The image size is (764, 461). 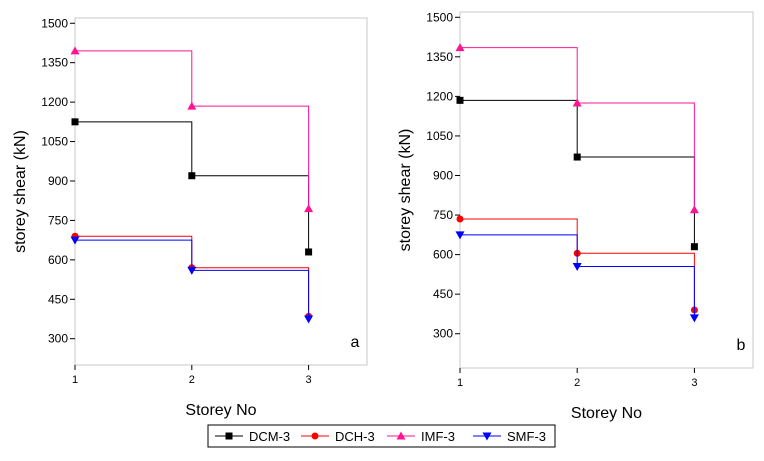 I want to click on panel-label: b, so click(x=741, y=345).